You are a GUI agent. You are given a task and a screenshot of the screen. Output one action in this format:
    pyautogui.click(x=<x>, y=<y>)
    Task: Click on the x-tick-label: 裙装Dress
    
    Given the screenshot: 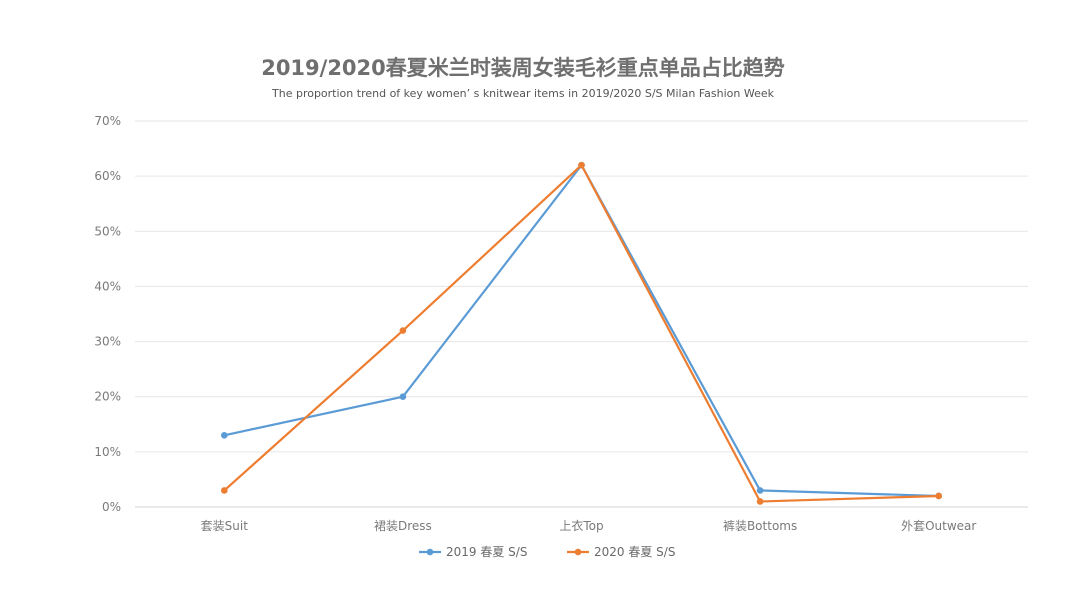 What is the action you would take?
    pyautogui.click(x=403, y=526)
    